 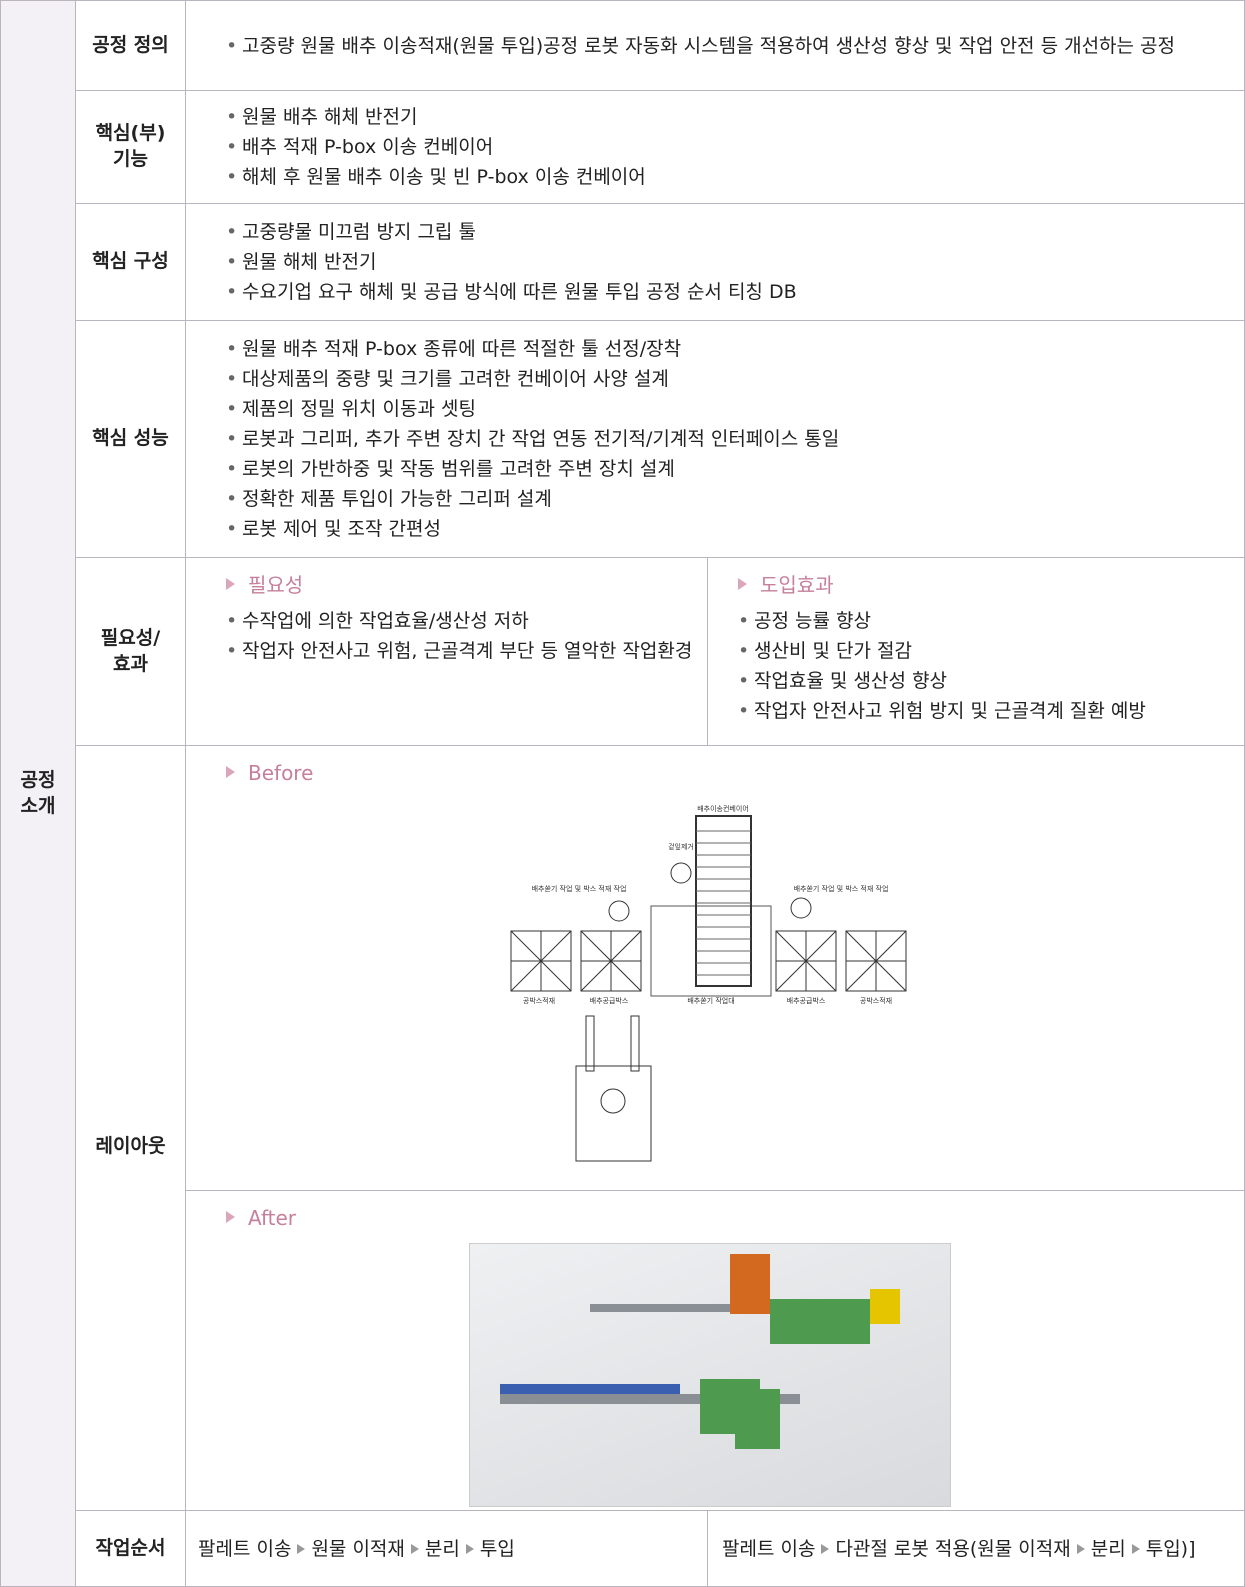 What do you see at coordinates (613, 1101) in the screenshot?
I see `forklift-wheel` at bounding box center [613, 1101].